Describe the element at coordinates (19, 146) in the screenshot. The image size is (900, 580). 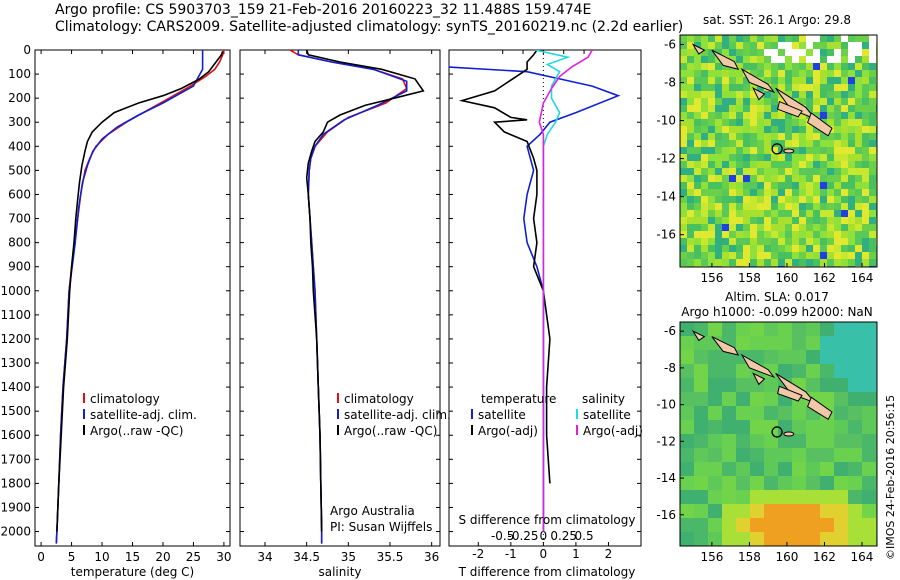
I see `depth-tick-label: 400` at that location.